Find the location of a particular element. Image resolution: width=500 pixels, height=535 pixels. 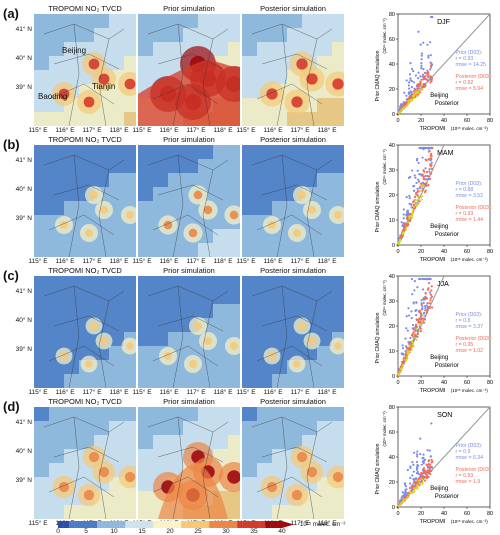

lon-label: 115° E is located at coordinates (142, 130).